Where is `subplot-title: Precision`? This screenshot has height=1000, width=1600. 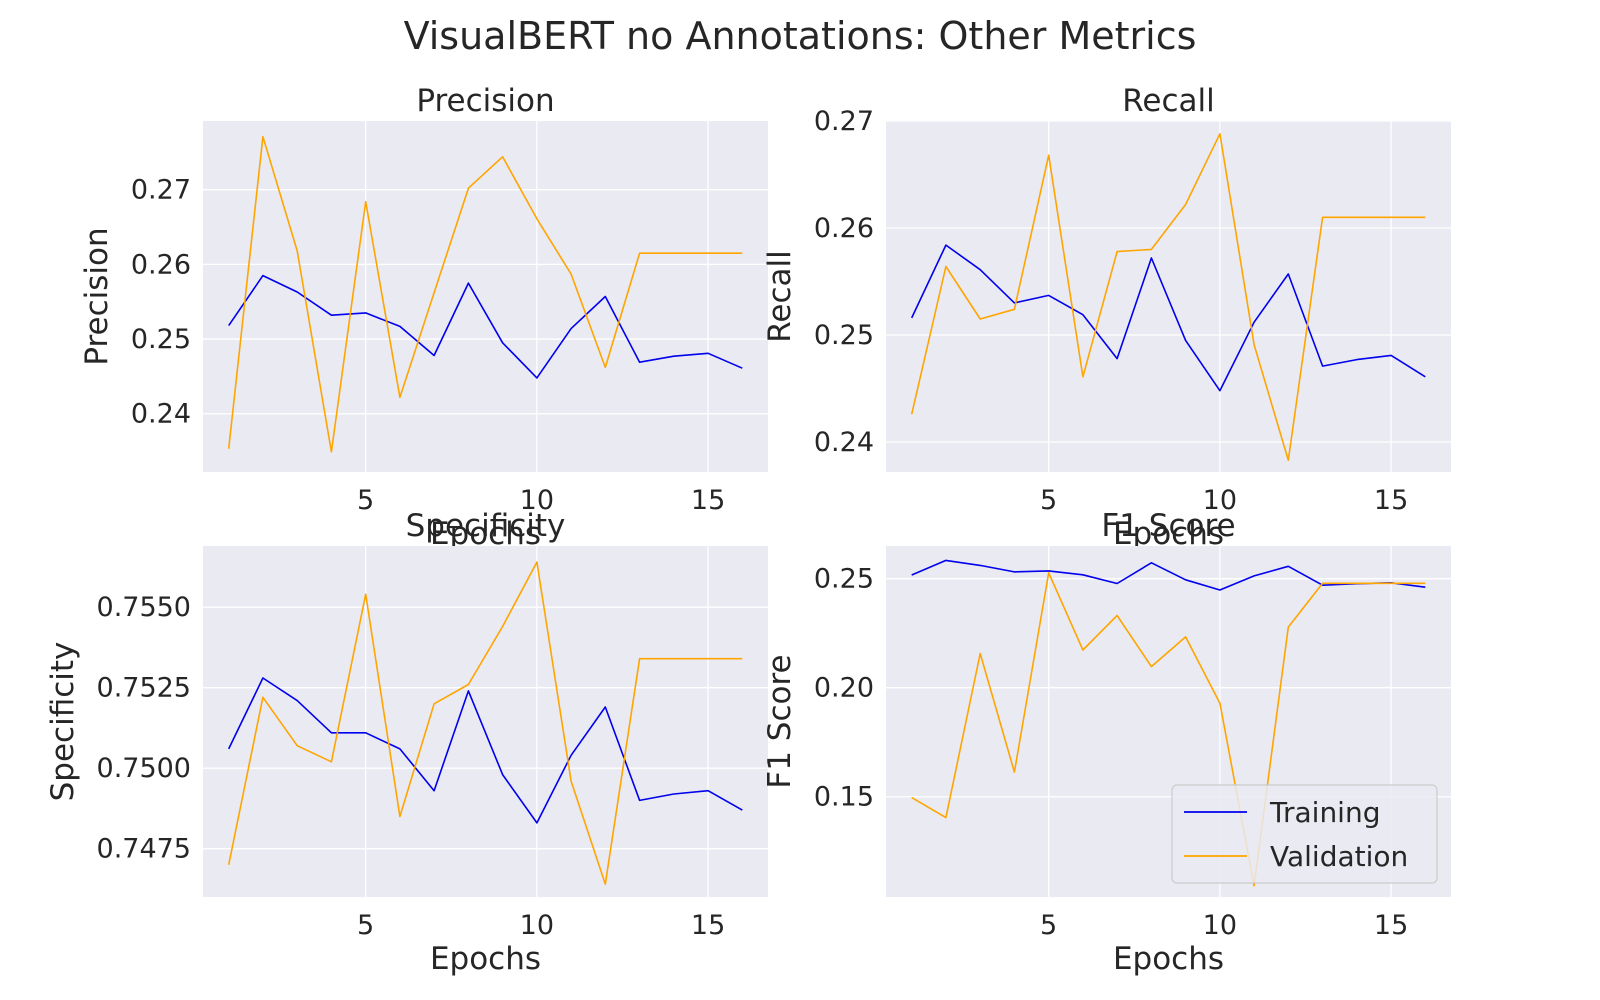
subplot-title: Precision is located at coordinates (485, 101).